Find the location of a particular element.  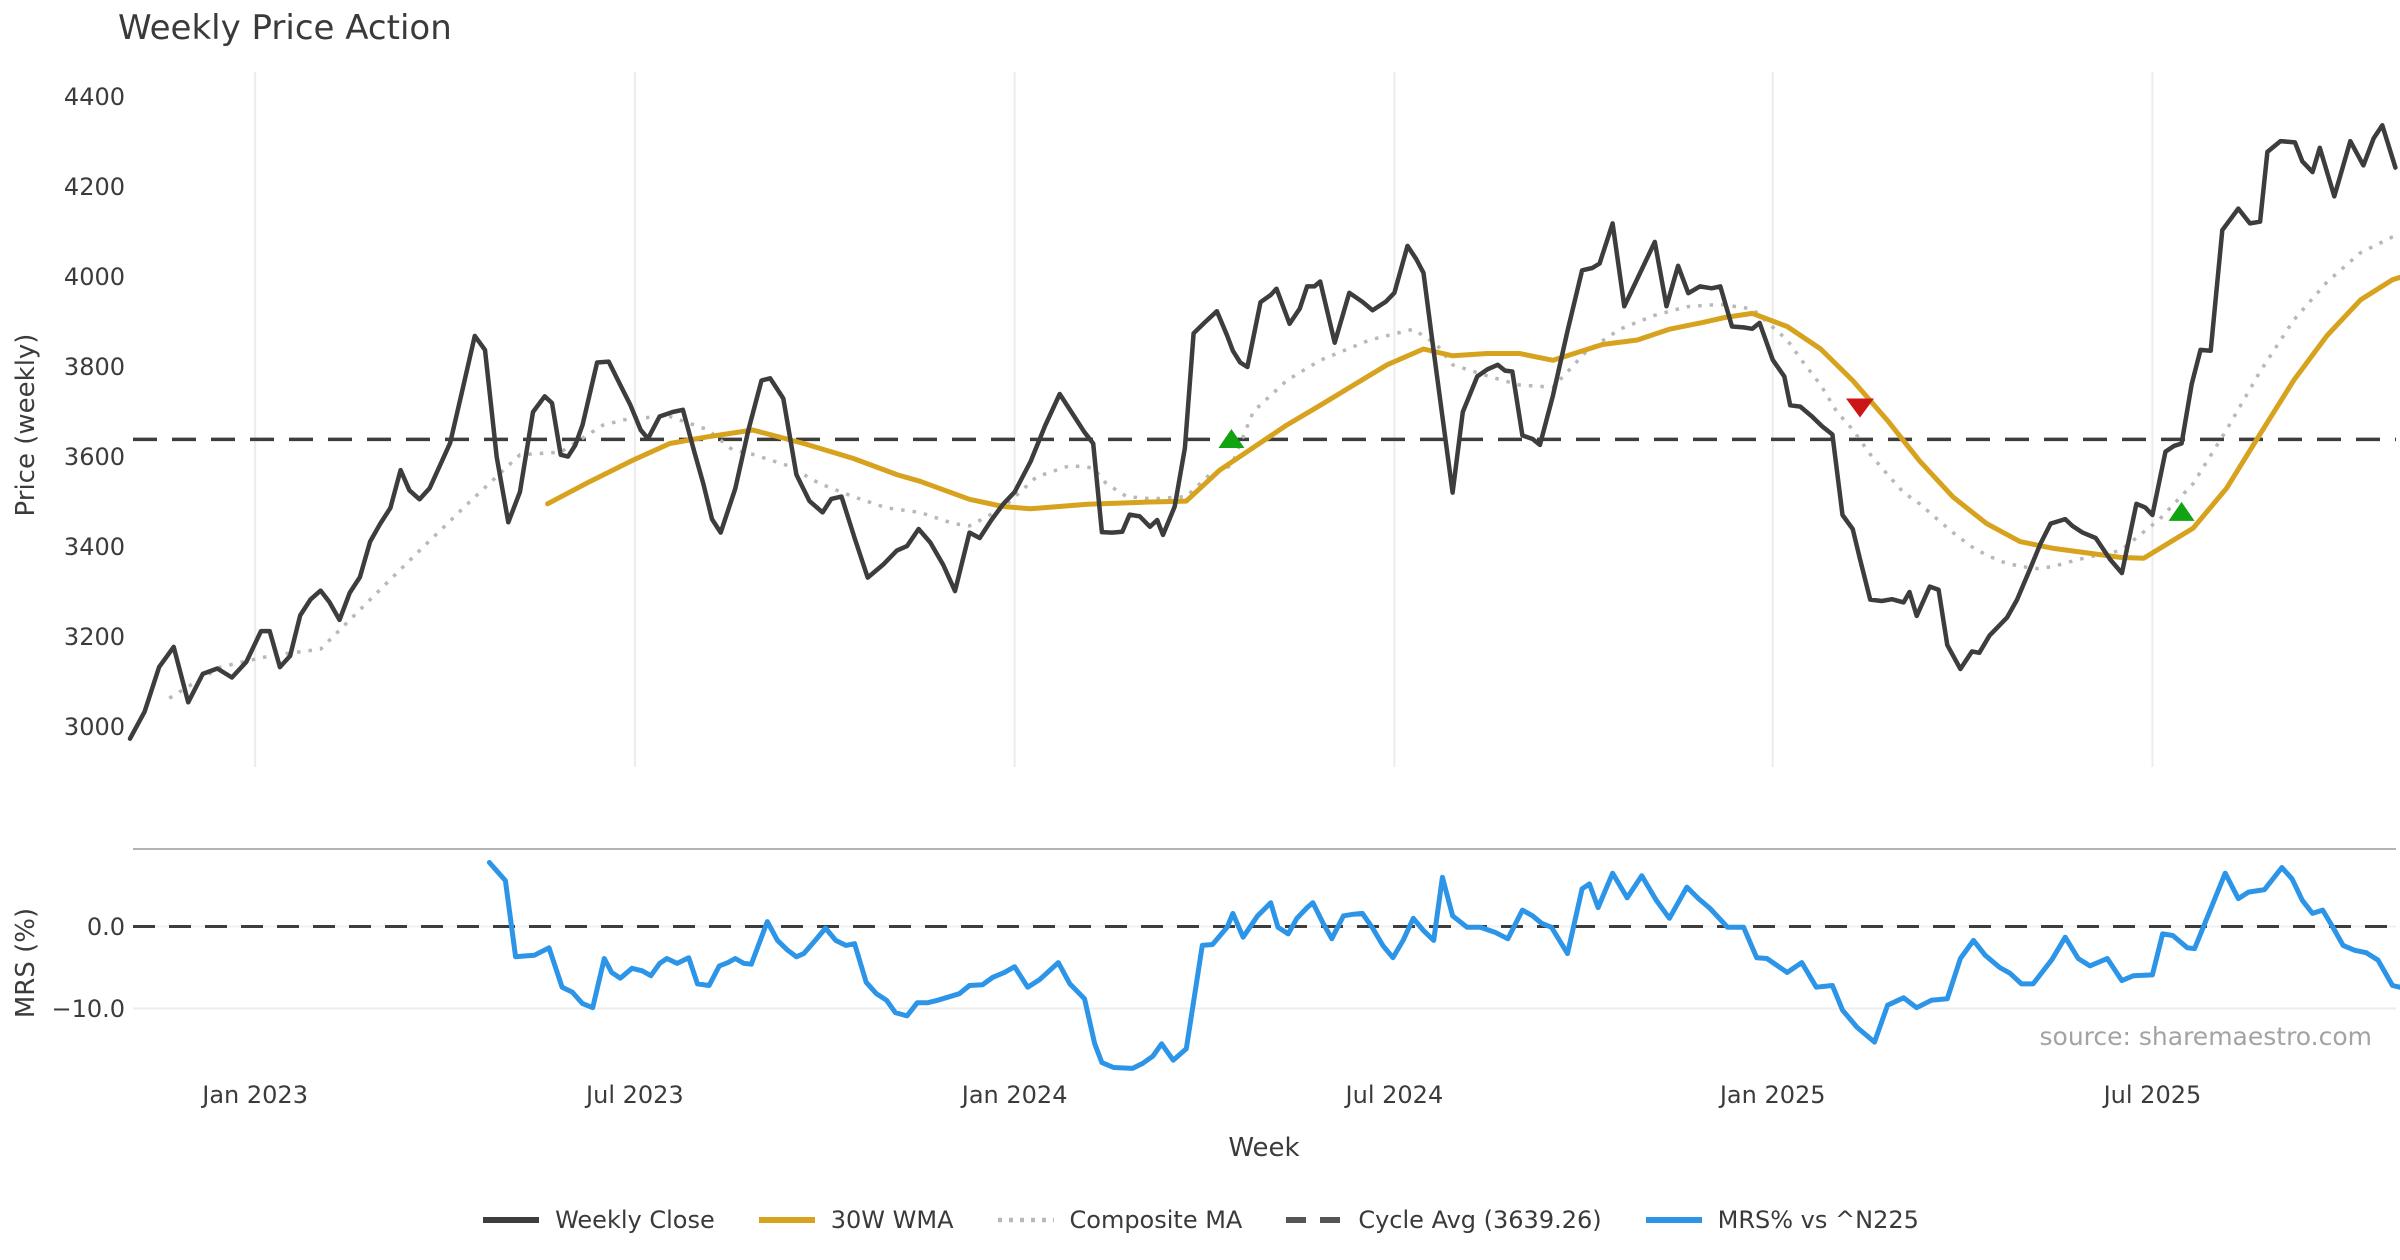

legend-item-mrs-vs-n225: MRS% vs ^N225 is located at coordinates (1781, 1220).